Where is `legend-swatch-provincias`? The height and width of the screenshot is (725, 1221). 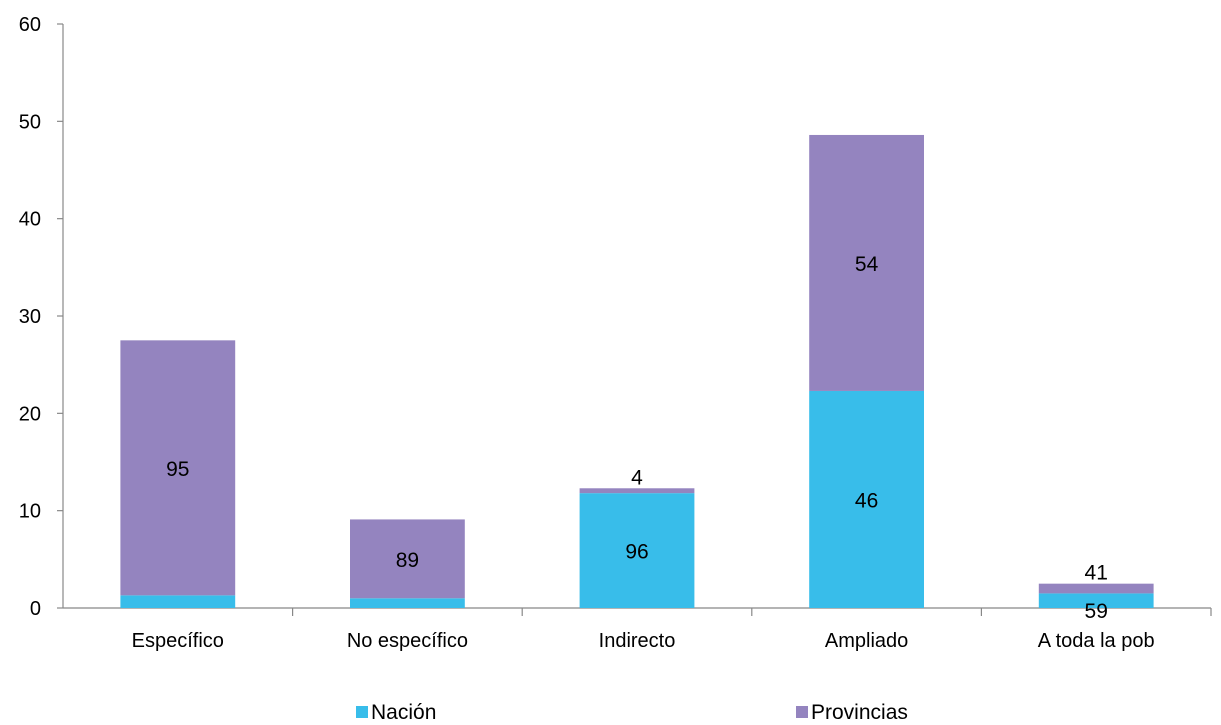
legend-swatch-provincias is located at coordinates (802, 712).